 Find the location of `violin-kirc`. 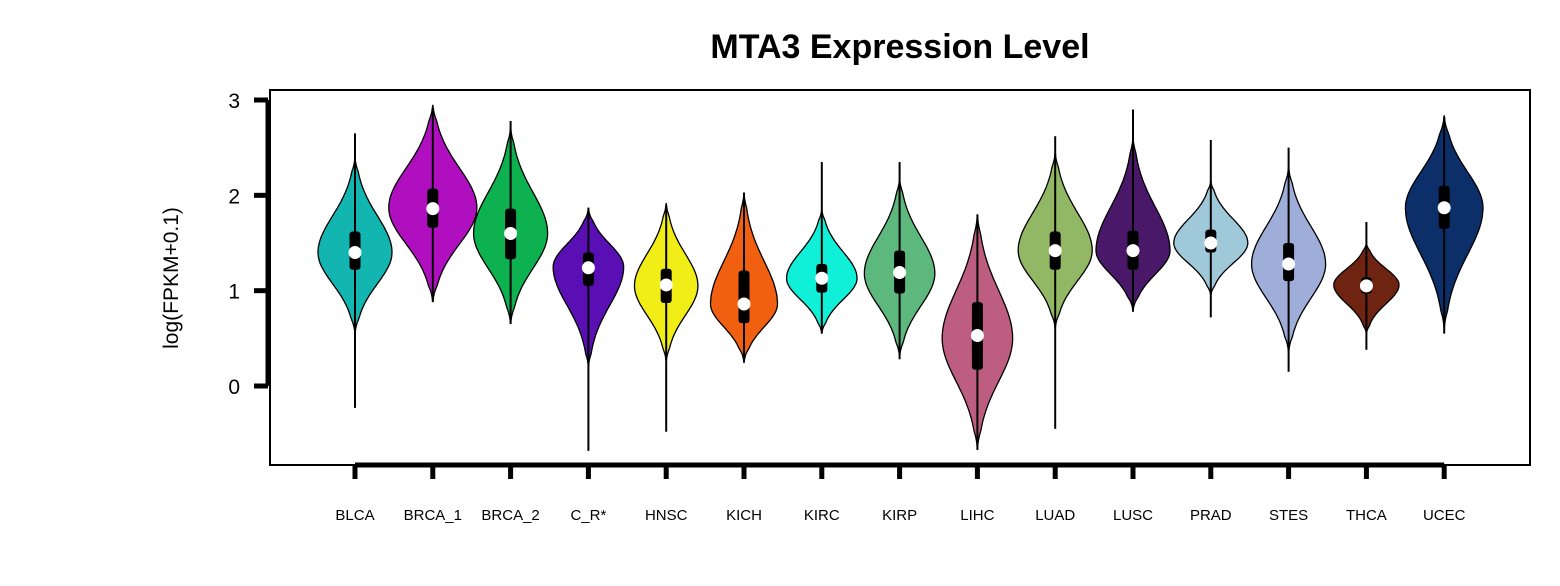

violin-kirc is located at coordinates (822, 248).